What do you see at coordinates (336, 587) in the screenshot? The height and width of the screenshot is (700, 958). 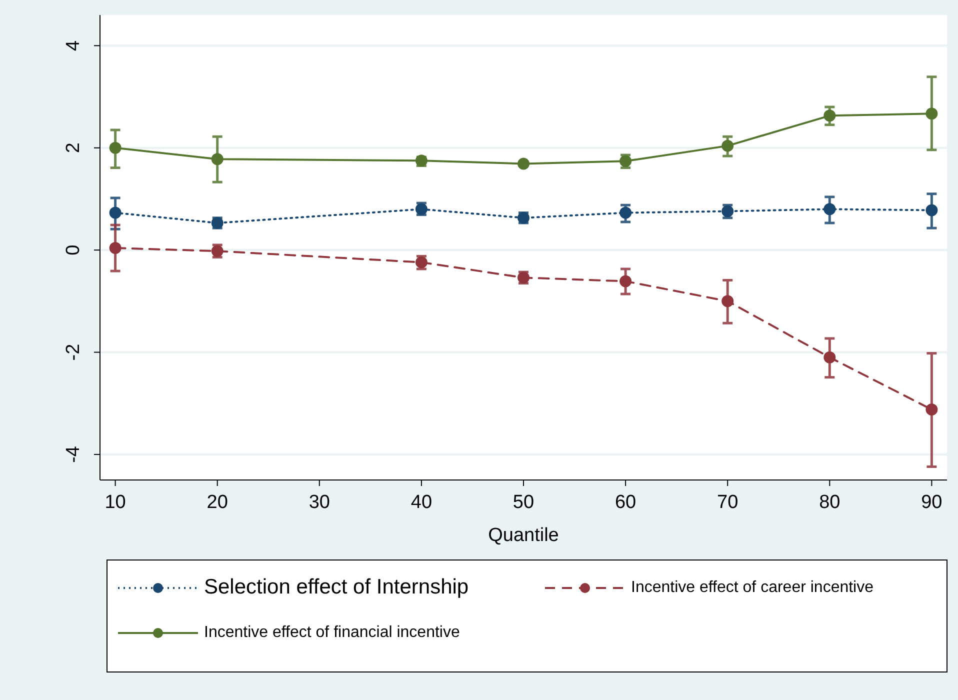 I see `legend-label: Selection effect of Internship` at bounding box center [336, 587].